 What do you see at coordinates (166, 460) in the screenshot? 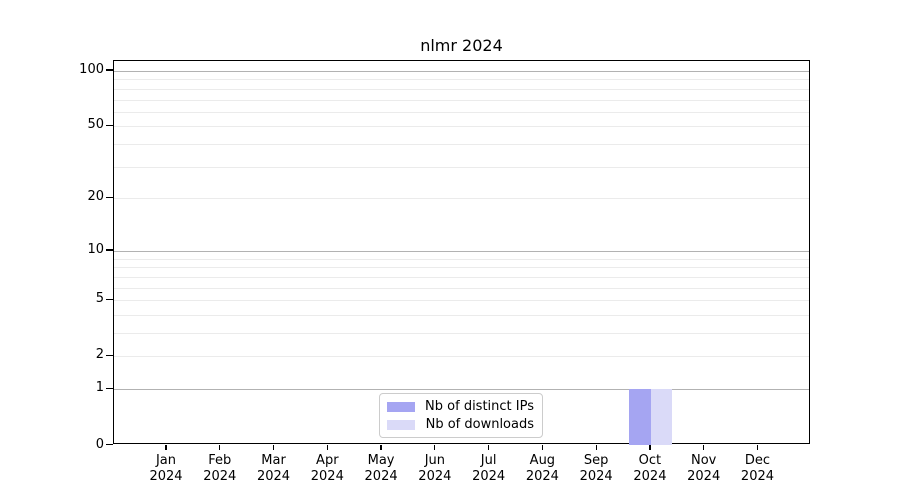
I see `x-tick-month: Jan` at bounding box center [166, 460].